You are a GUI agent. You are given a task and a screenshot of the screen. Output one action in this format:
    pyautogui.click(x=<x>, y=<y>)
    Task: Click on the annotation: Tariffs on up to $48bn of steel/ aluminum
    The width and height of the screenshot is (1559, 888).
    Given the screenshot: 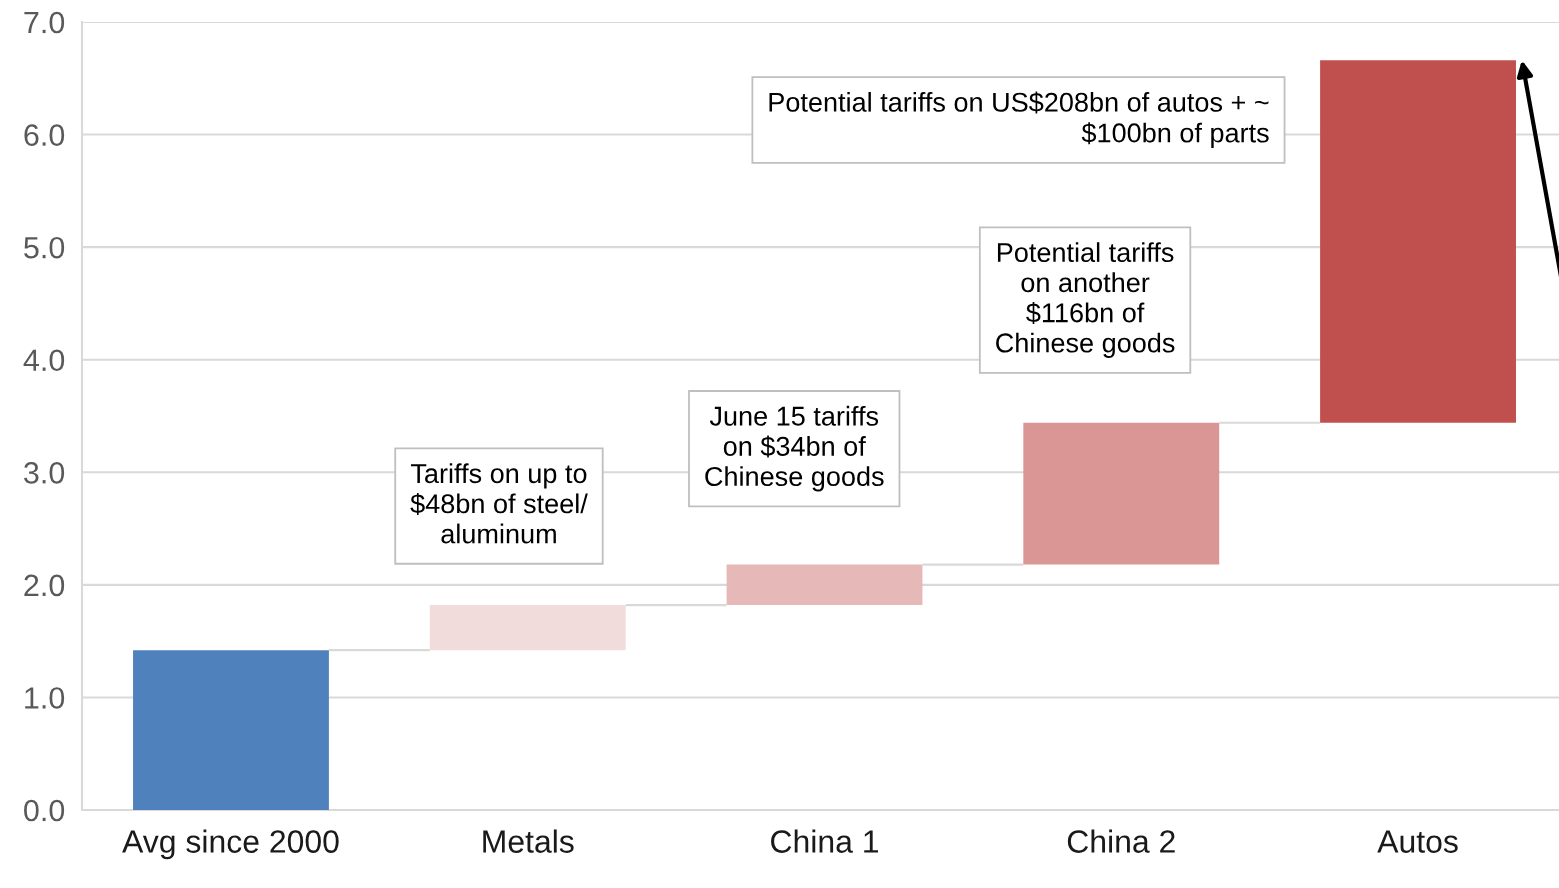 What is the action you would take?
    pyautogui.click(x=499, y=503)
    